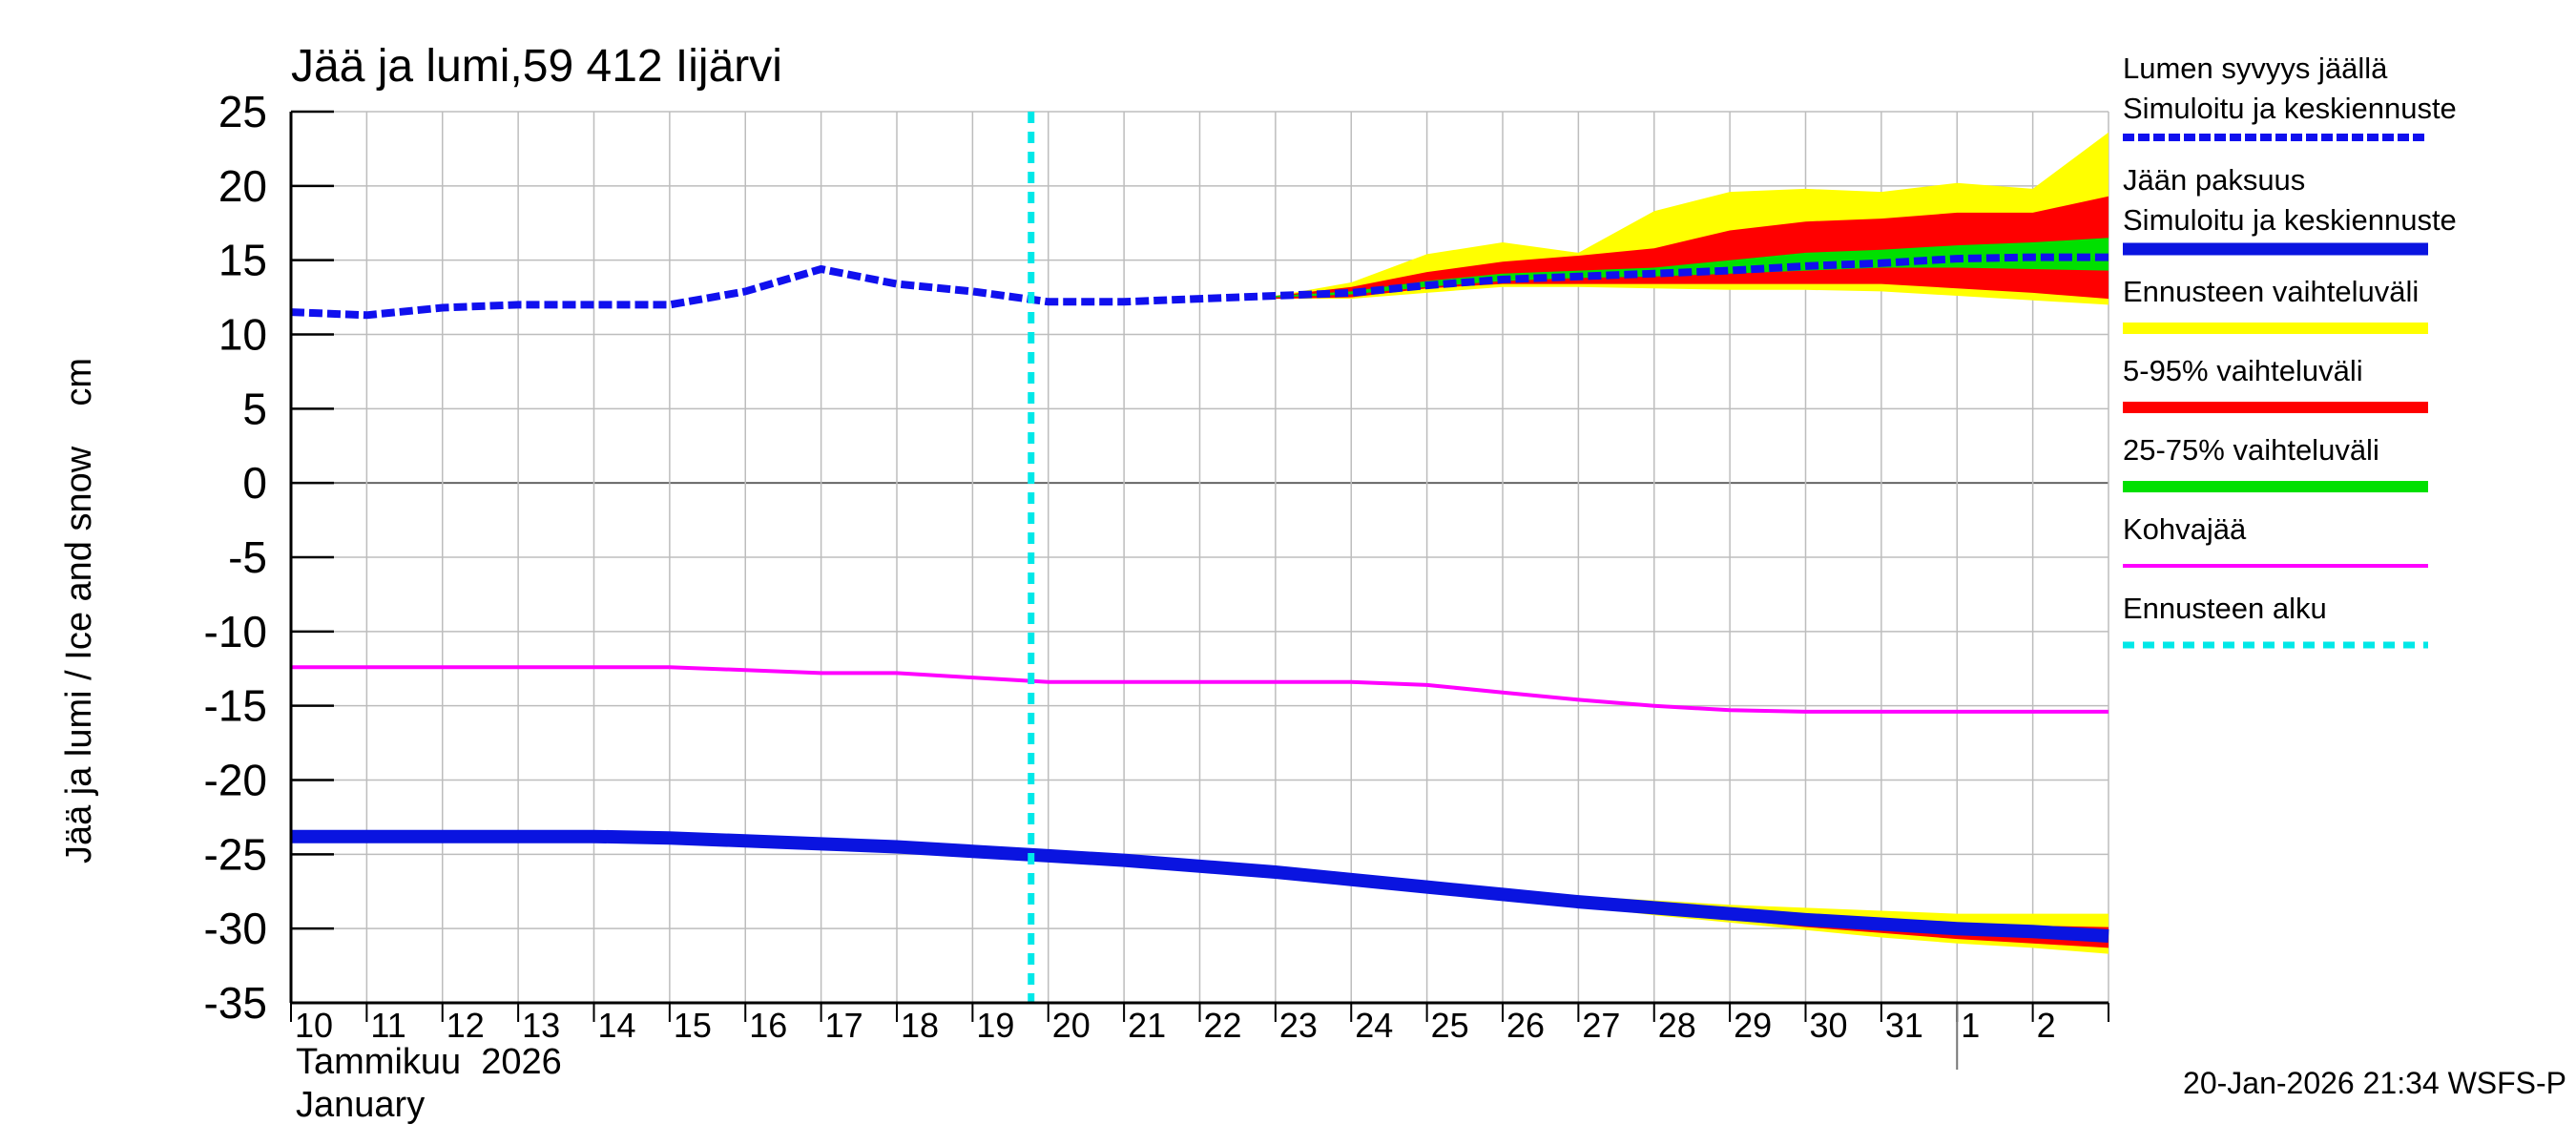 This screenshot has width=2576, height=1145. I want to click on y-tick-label: -30, so click(235, 929).